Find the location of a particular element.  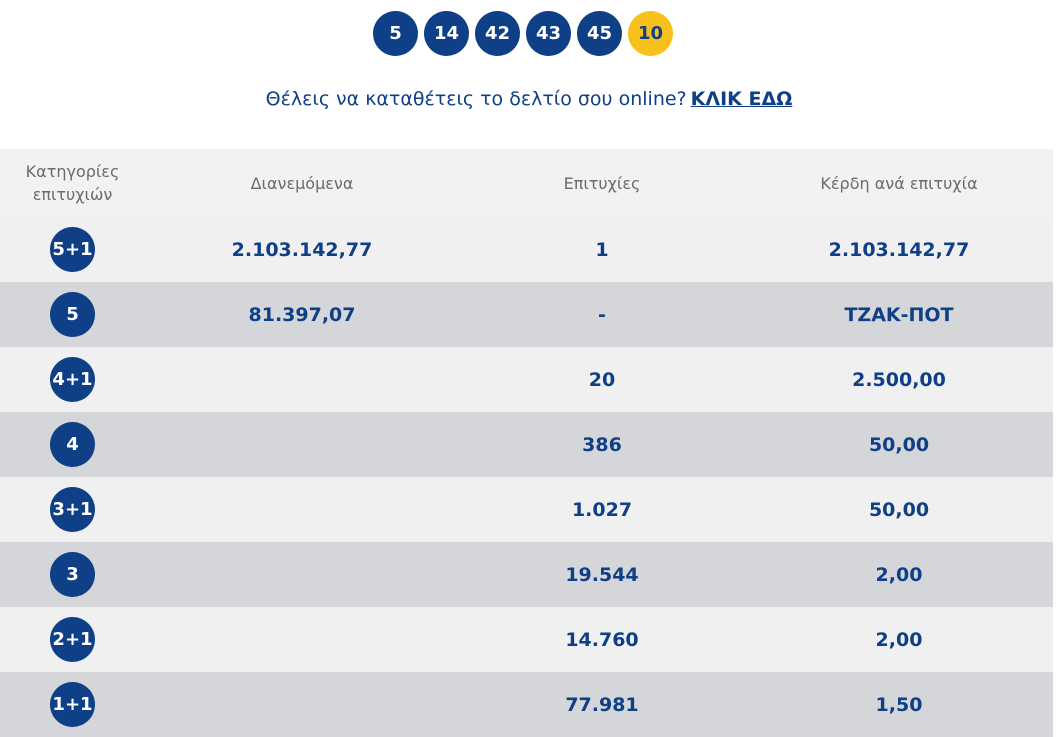

table-row: 3+1 1.027 50,00 is located at coordinates (526, 509).